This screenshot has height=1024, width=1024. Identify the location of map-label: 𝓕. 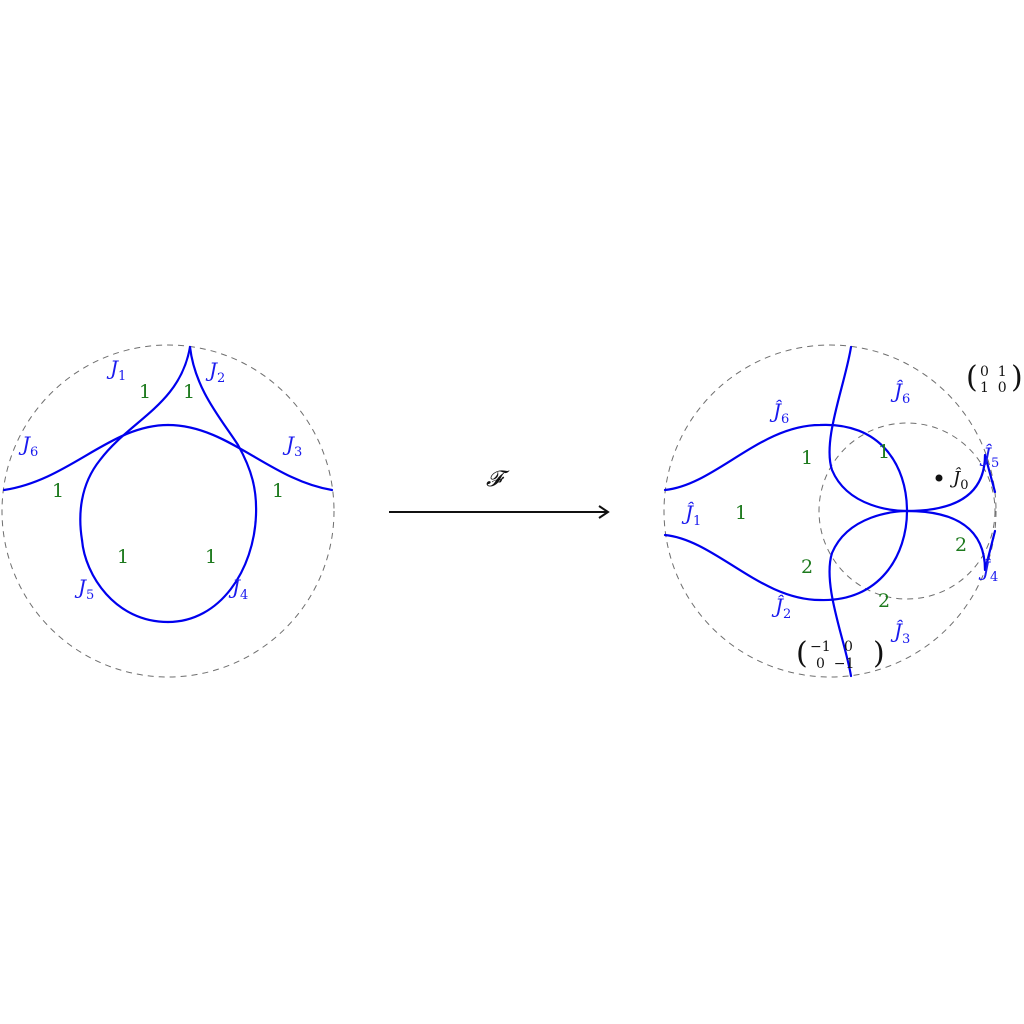
(498, 479).